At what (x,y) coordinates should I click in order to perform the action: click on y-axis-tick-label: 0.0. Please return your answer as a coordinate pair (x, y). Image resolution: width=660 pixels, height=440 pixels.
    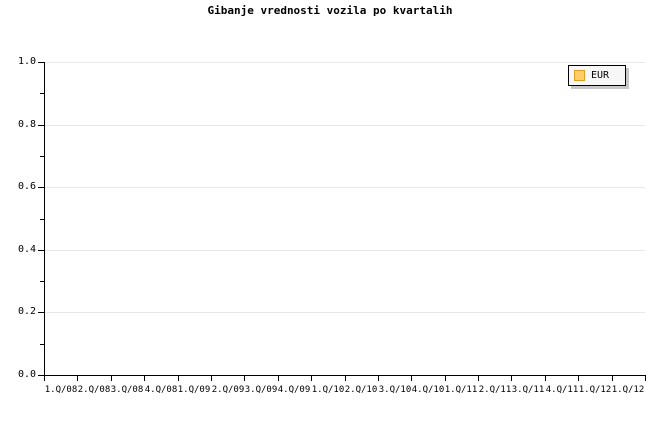
    Looking at the image, I should click on (26, 374).